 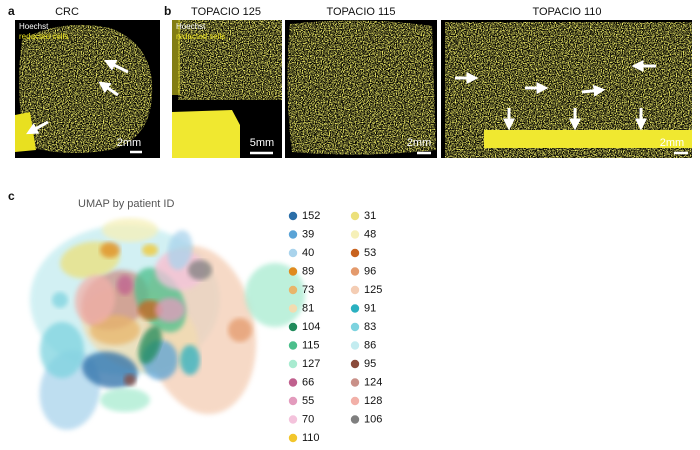 I want to click on legend-label: 110, so click(x=311, y=438).